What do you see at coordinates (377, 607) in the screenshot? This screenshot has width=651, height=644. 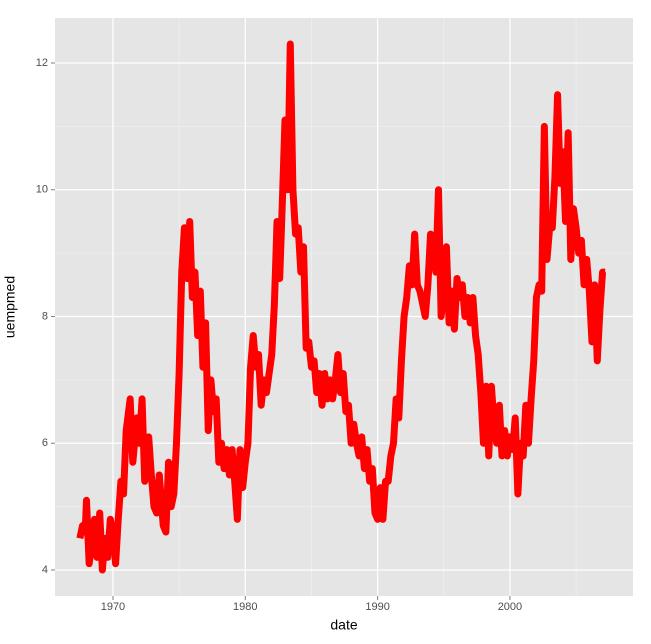 I see `x-tick-label: 1990` at bounding box center [377, 607].